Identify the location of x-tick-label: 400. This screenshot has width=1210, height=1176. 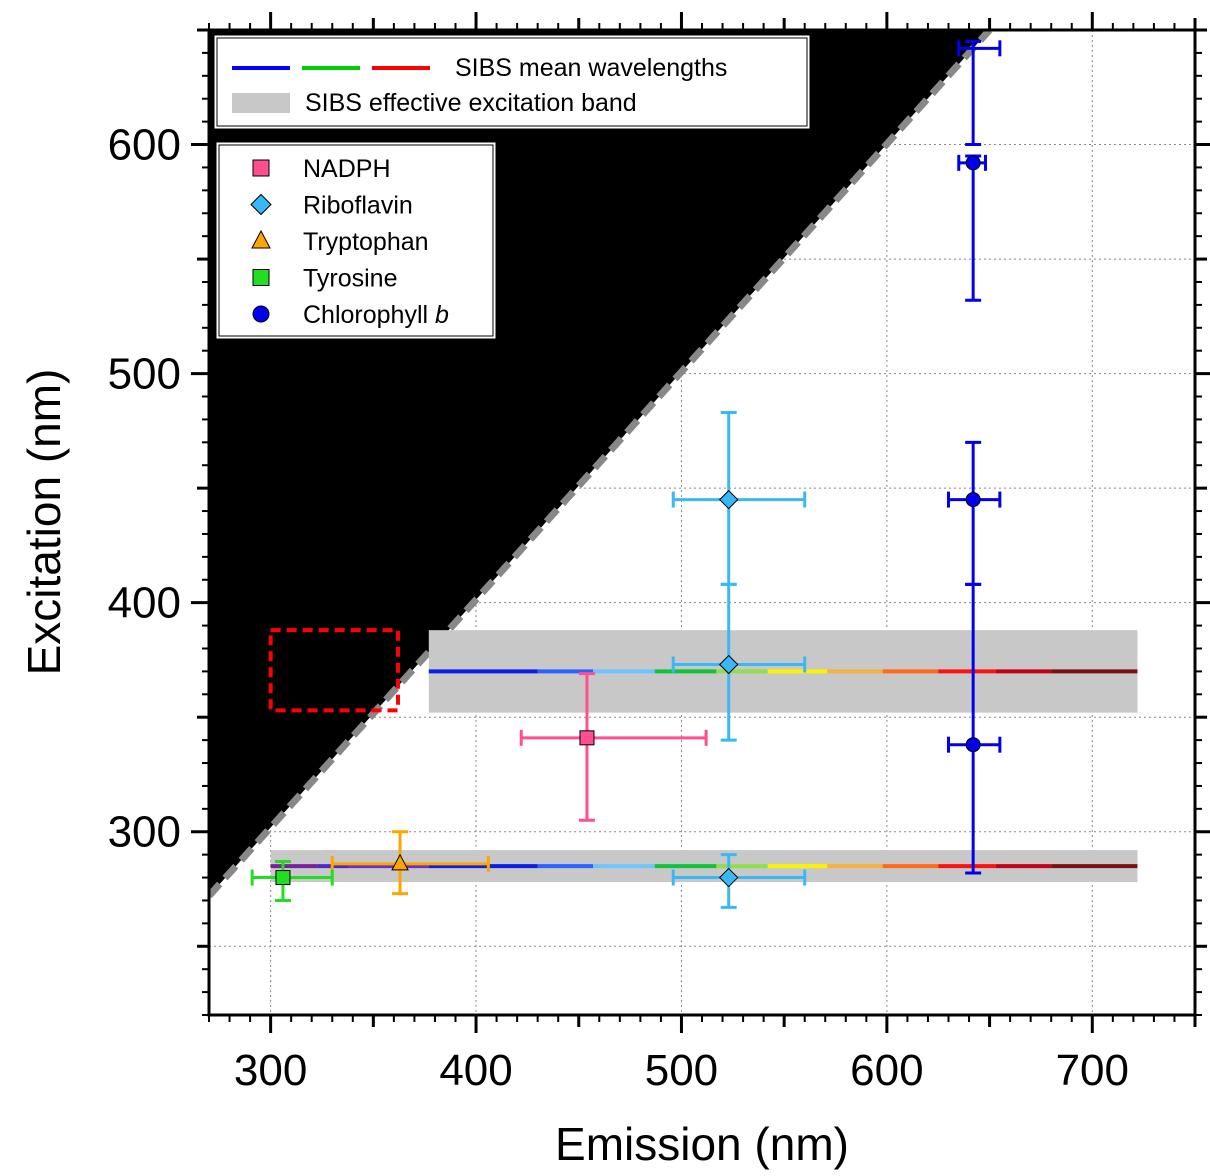
(475, 1070).